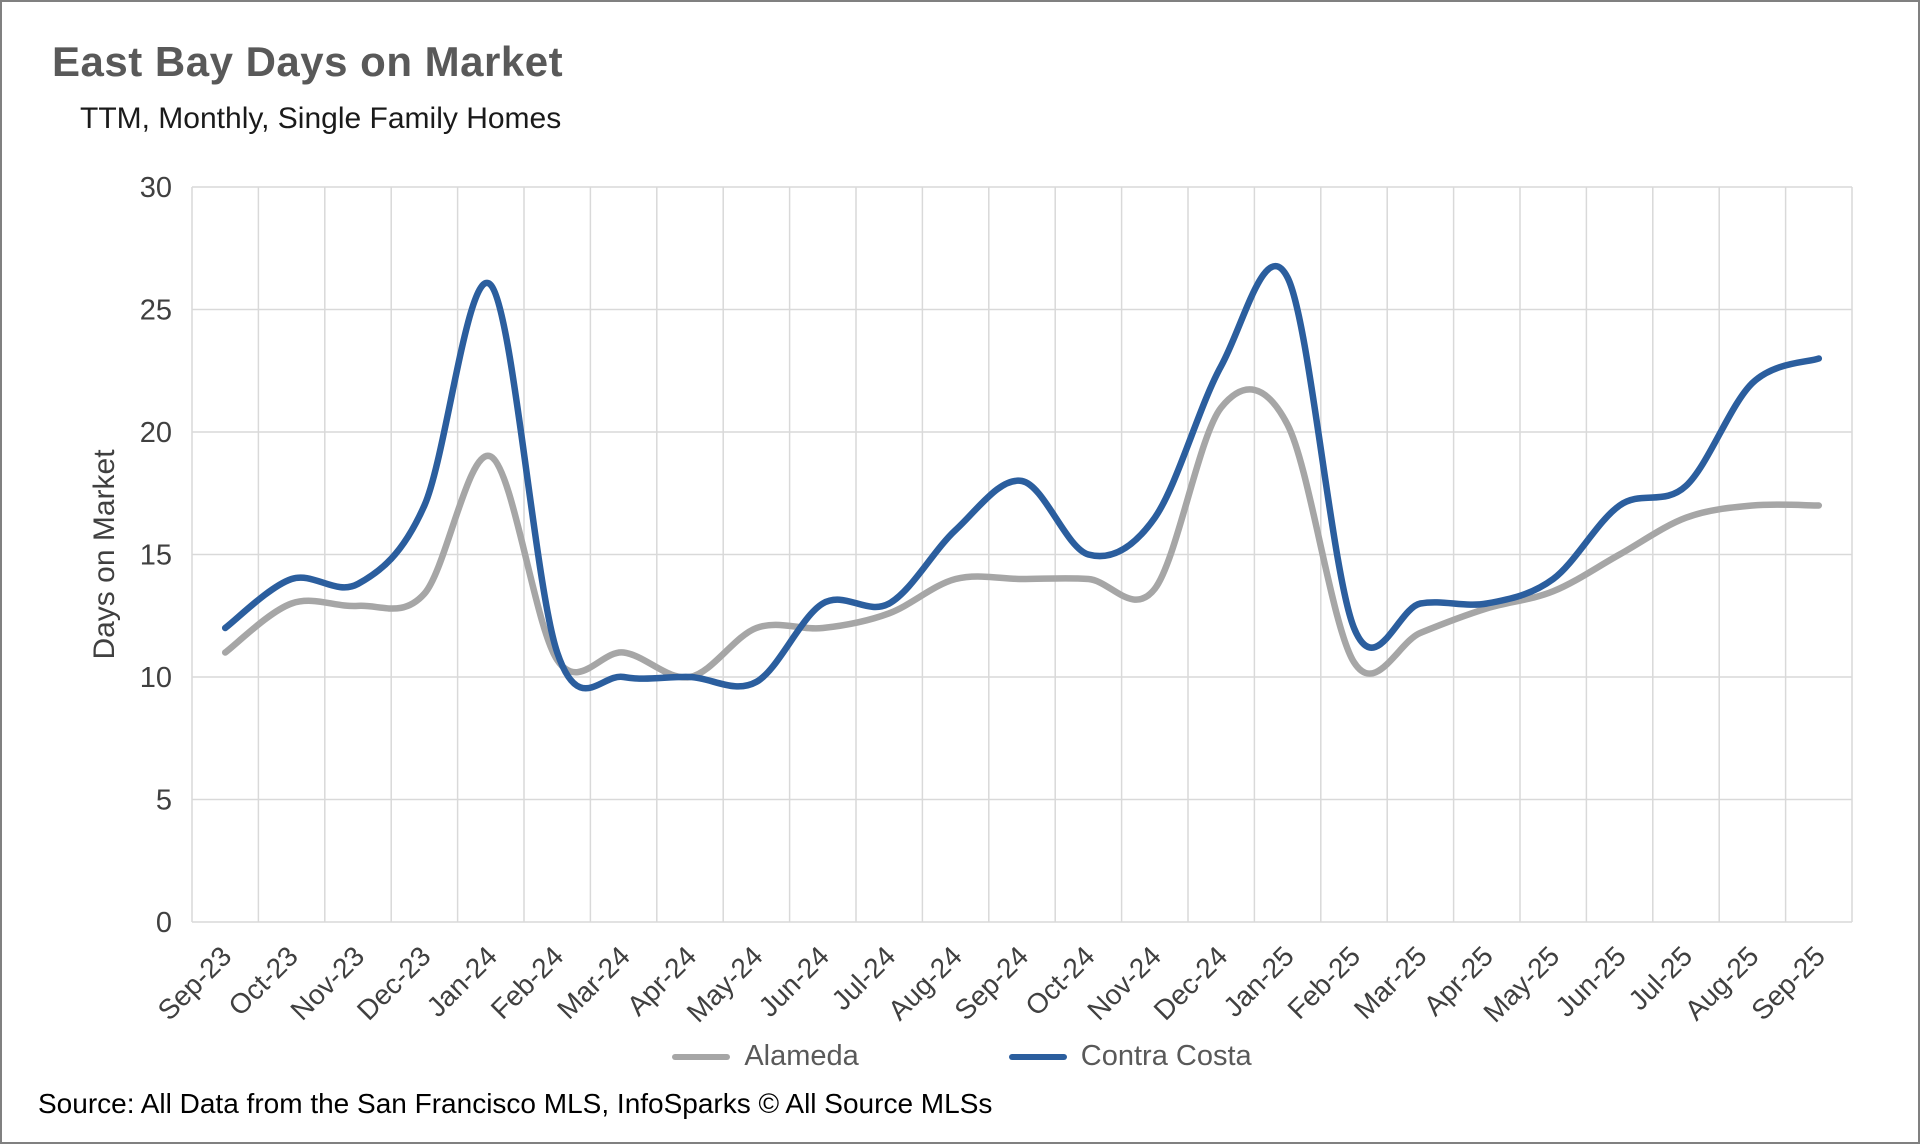  I want to click on x-tick-label: Nov-23, so click(327, 983).